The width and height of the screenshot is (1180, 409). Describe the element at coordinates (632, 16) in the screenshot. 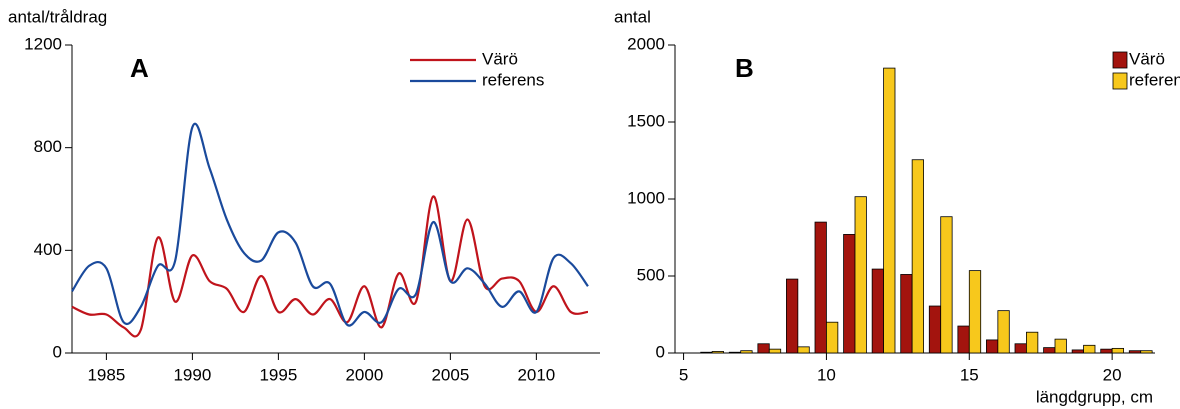

I see `y-axis-title: antal` at that location.